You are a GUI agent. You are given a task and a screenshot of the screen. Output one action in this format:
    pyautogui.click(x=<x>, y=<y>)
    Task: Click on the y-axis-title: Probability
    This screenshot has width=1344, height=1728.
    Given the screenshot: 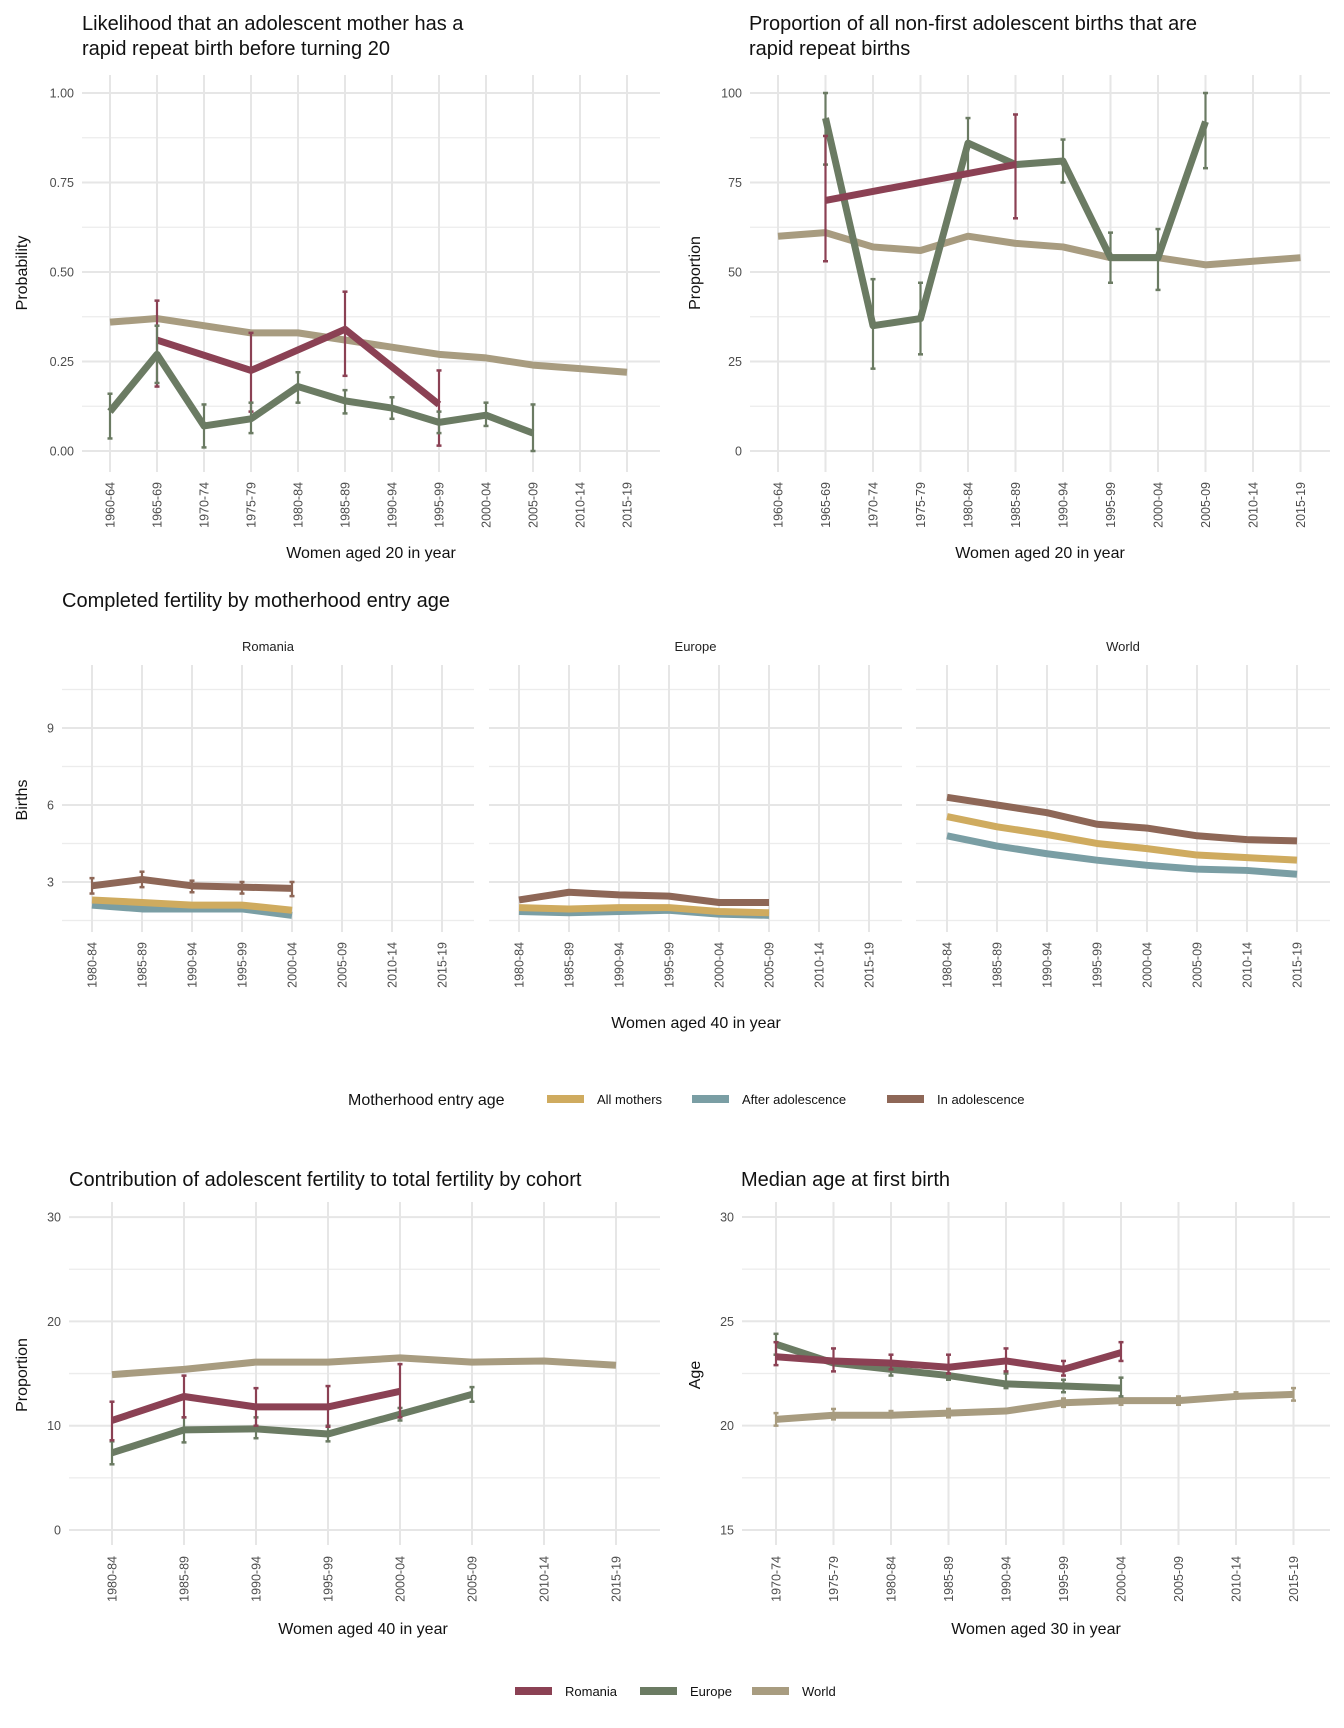 What is the action you would take?
    pyautogui.click(x=22, y=273)
    